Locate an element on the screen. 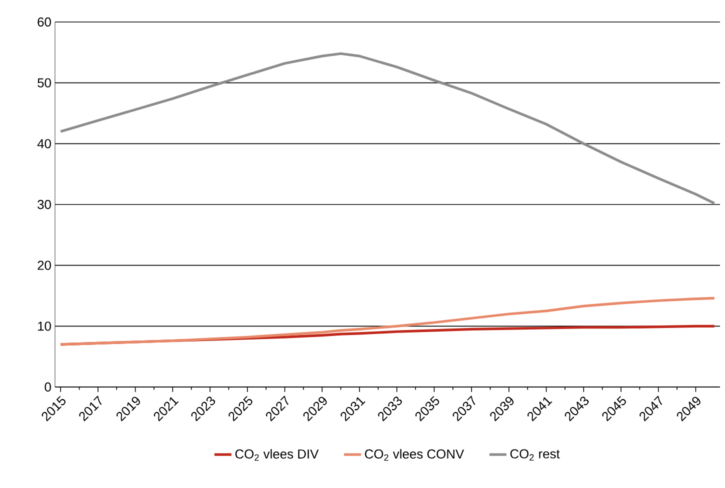 The width and height of the screenshot is (725, 488). legend-label: CO$_{2}$ vlees DIV is located at coordinates (277, 455).